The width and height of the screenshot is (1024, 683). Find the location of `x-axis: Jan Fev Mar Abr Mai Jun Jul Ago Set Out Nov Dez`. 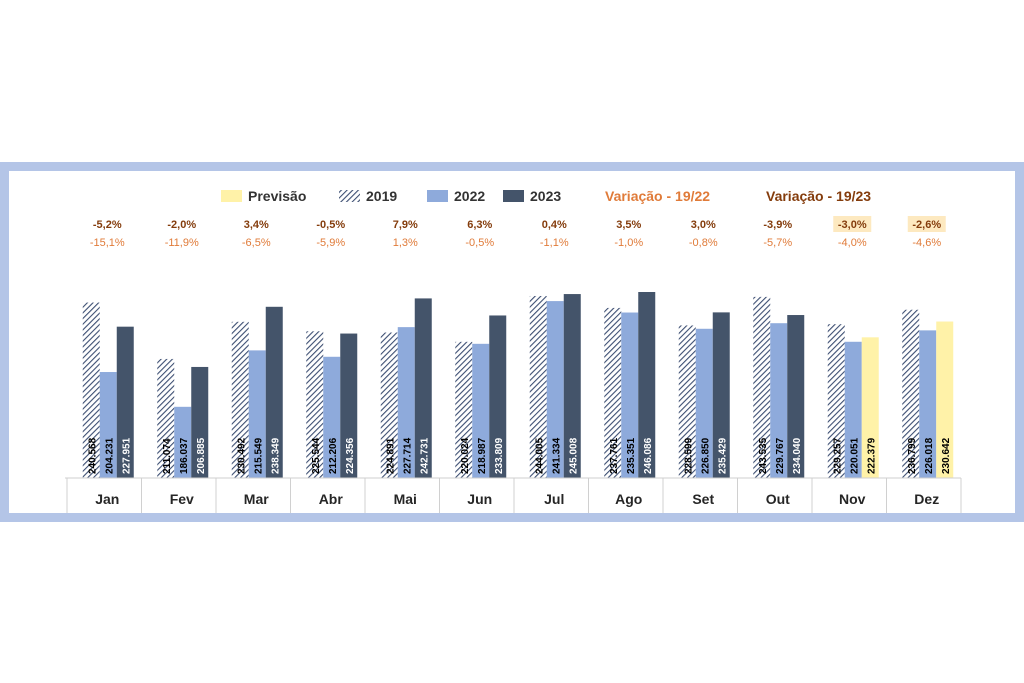

x-axis: Jan Fev Mar Abr Mai Jun Jul Ago Set Out Nov Dez is located at coordinates (513, 495).